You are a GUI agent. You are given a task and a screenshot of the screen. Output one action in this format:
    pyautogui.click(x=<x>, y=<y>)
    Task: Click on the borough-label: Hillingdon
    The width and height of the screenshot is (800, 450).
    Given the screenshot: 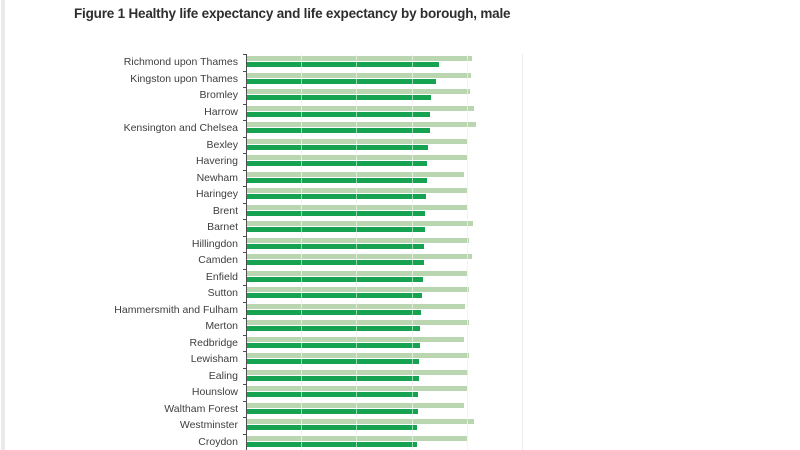 What is the action you would take?
    pyautogui.click(x=214, y=243)
    